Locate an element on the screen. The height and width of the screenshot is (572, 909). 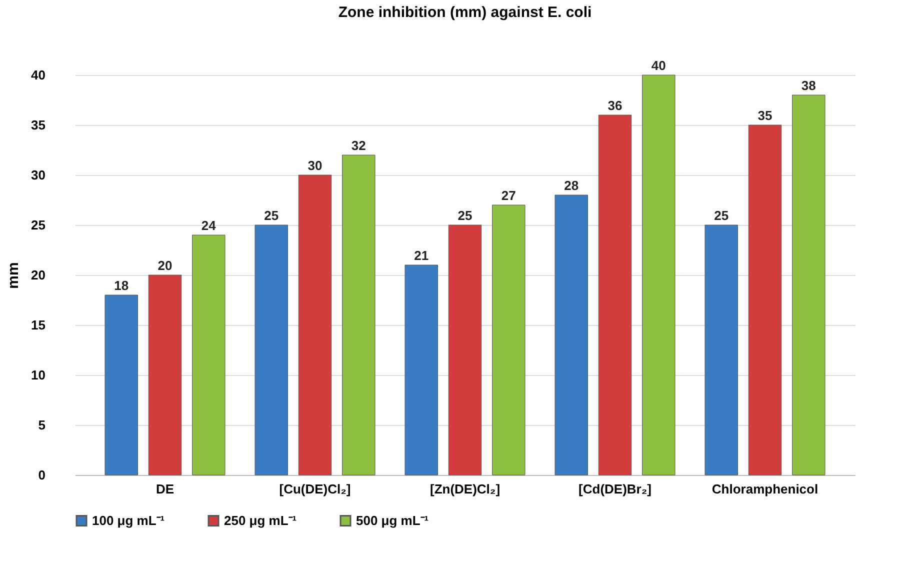
data-label: 30 is located at coordinates (315, 165).